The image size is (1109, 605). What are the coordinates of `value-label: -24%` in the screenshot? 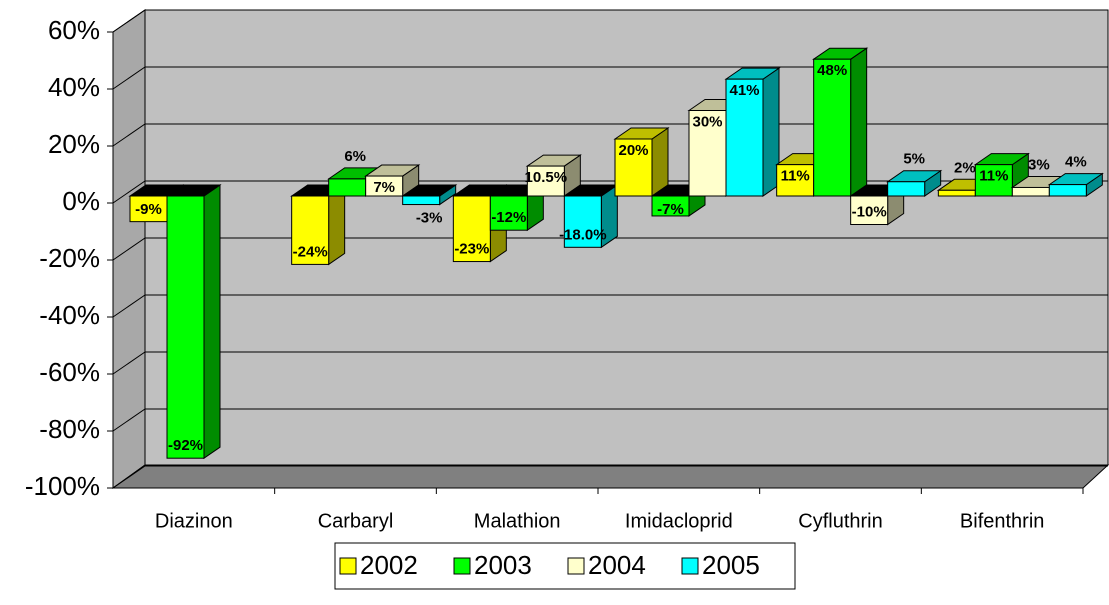 It's located at (310, 251).